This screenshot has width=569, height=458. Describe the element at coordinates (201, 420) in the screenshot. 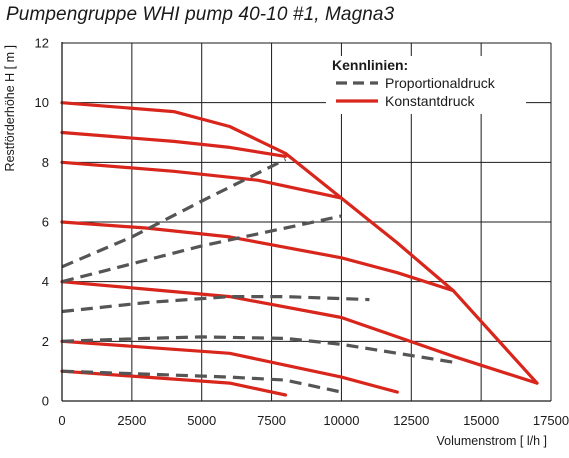

I see `x-tick-label: 5000` at that location.